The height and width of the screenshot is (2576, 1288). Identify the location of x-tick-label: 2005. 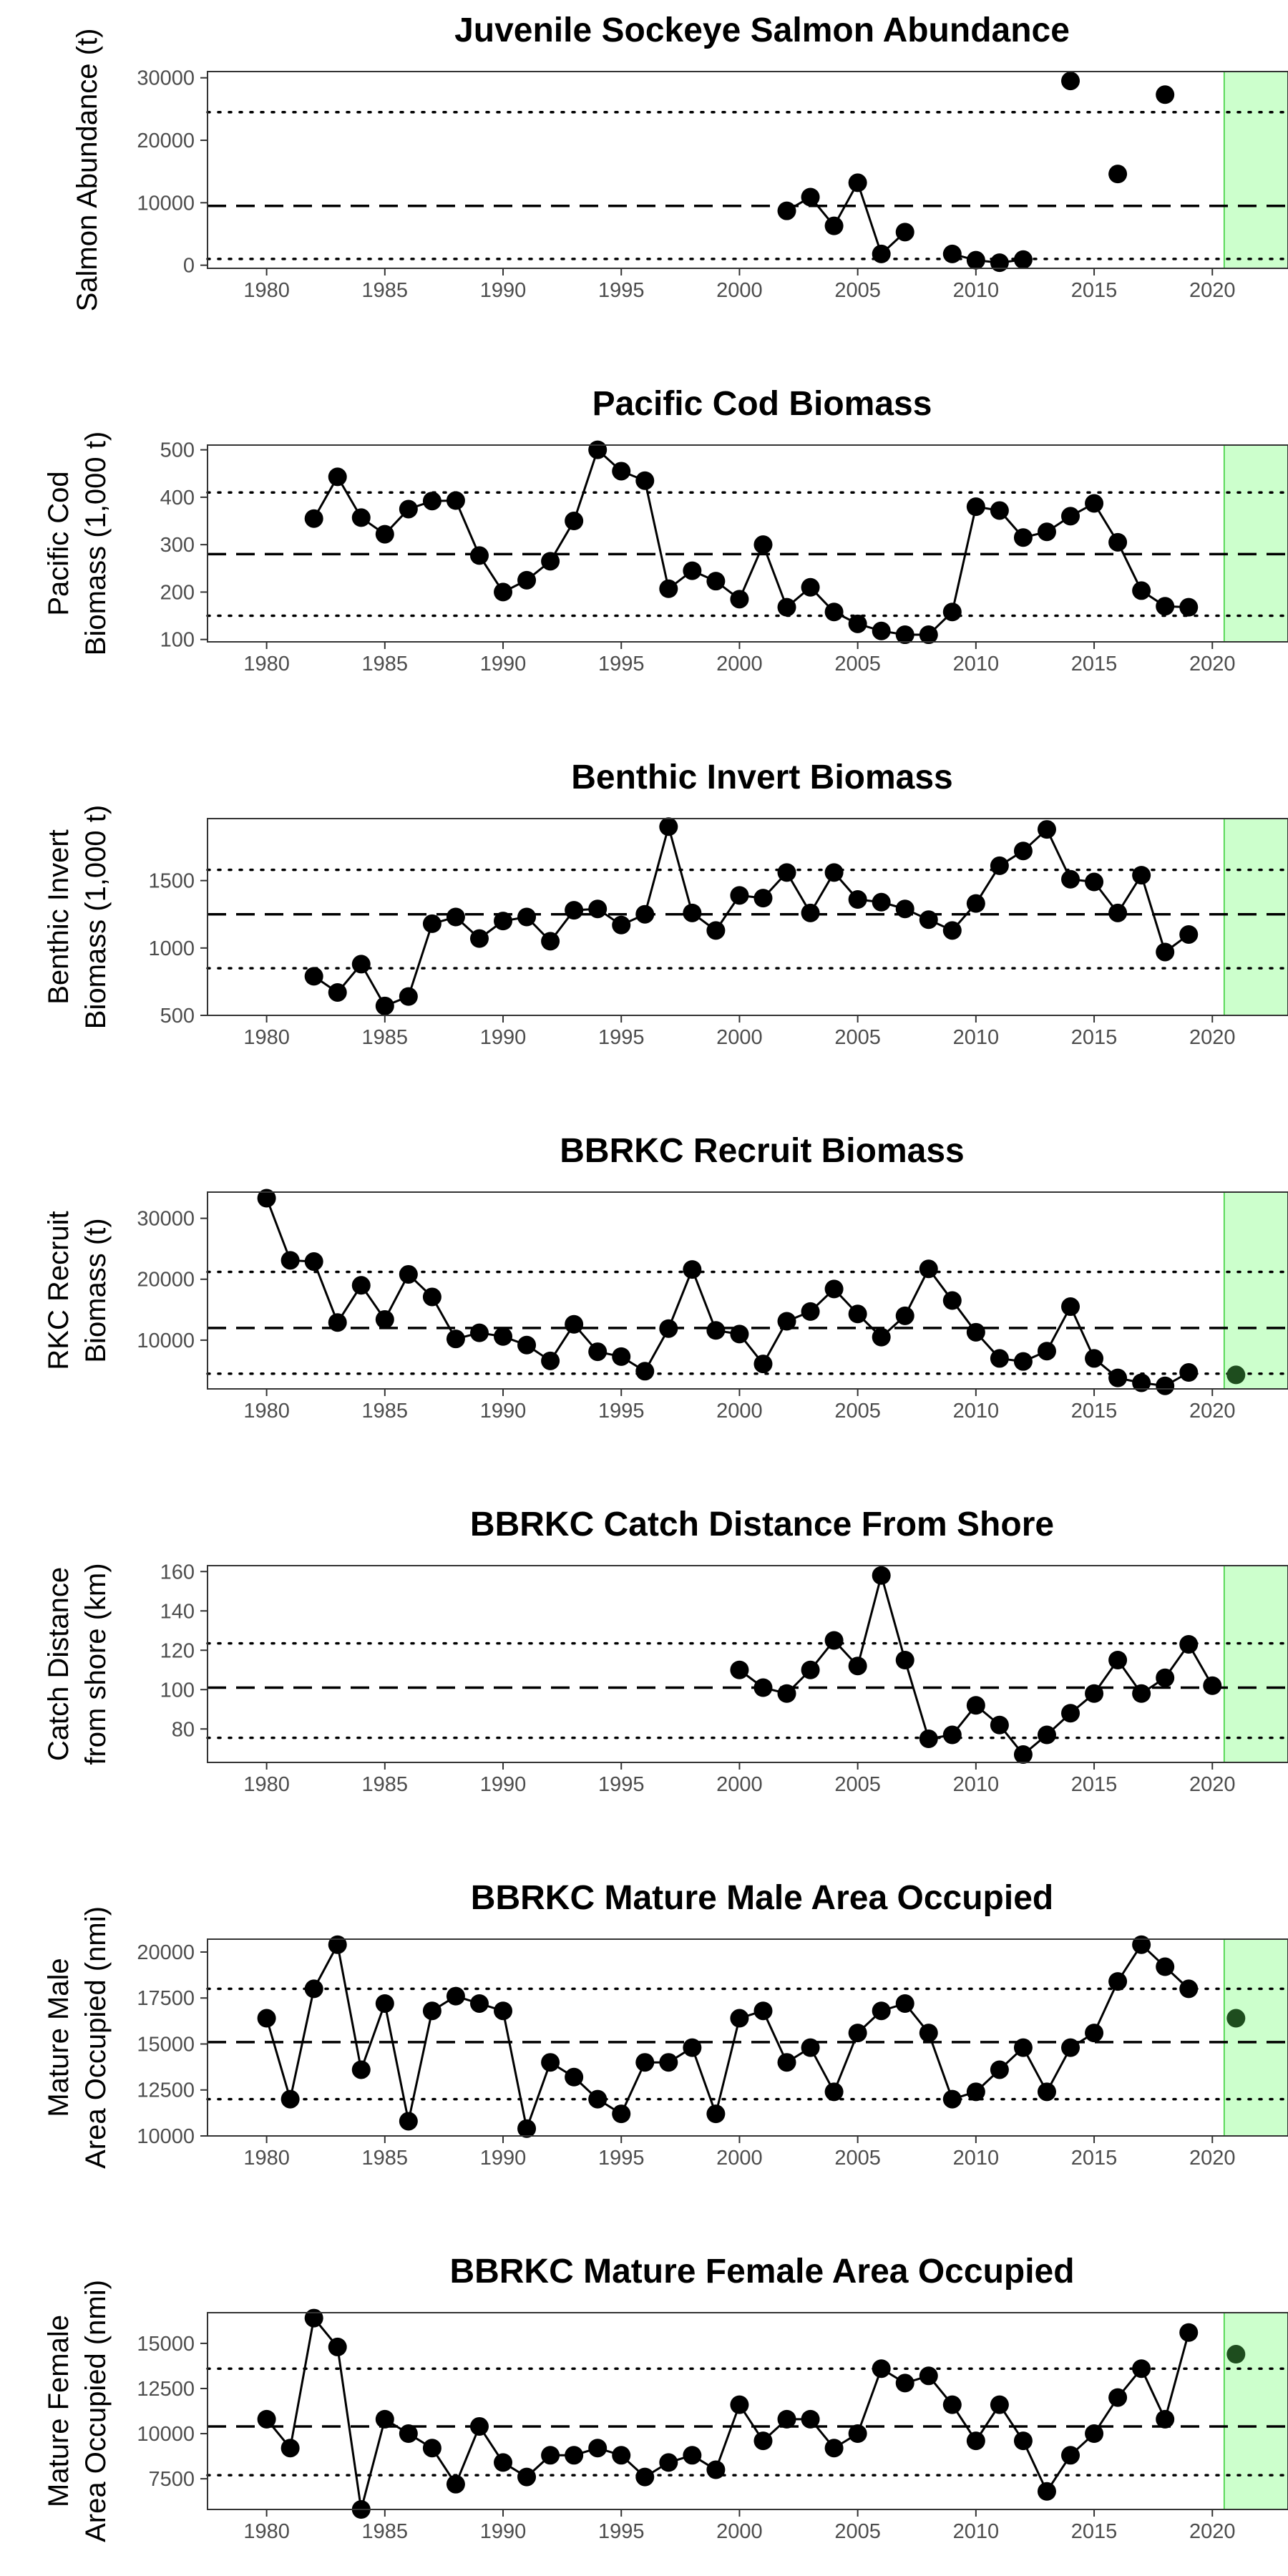
(858, 1784).